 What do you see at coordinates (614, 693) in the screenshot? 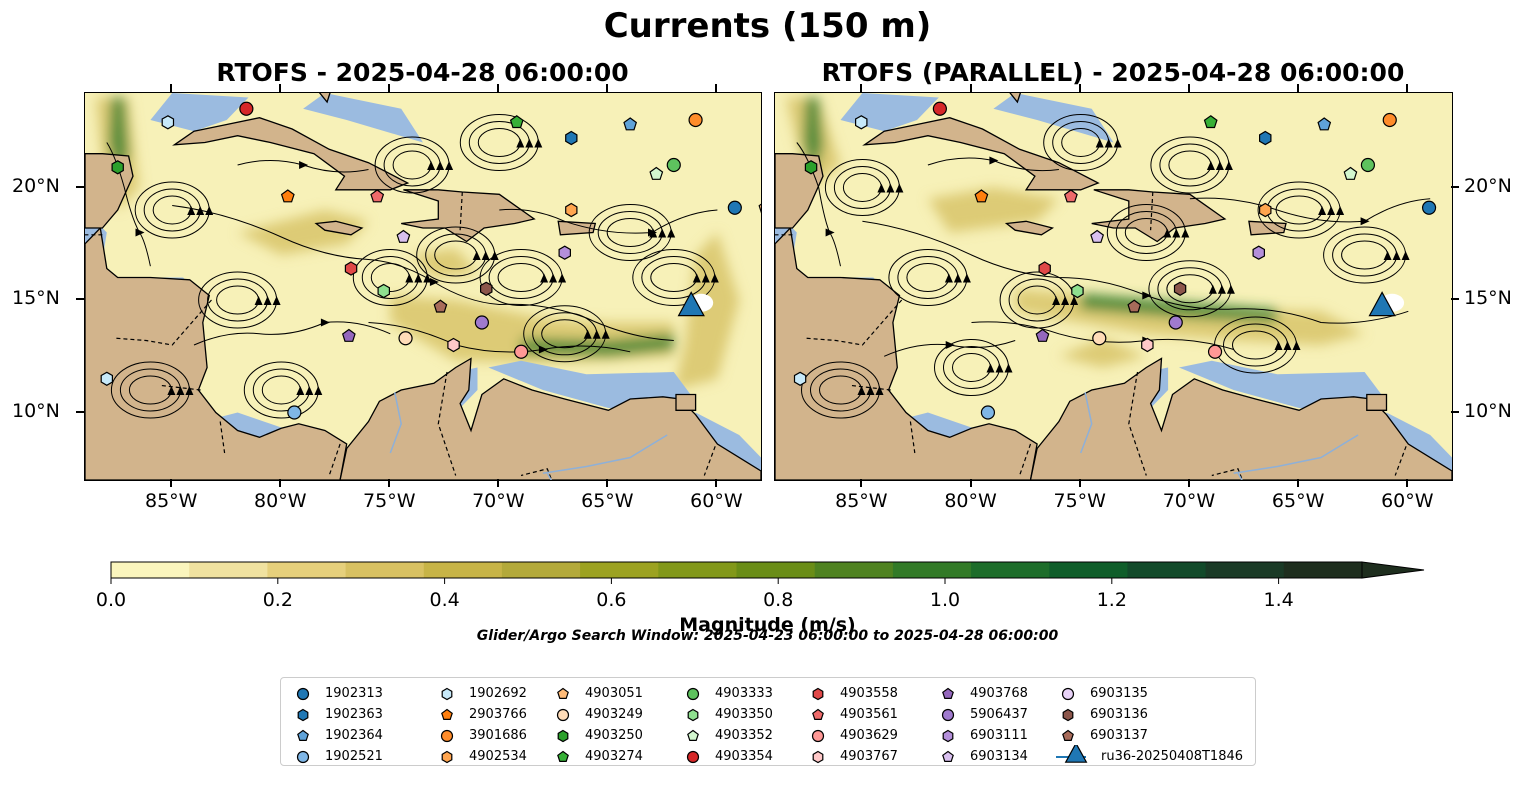
I see `legend-label: 4903051` at bounding box center [614, 693].